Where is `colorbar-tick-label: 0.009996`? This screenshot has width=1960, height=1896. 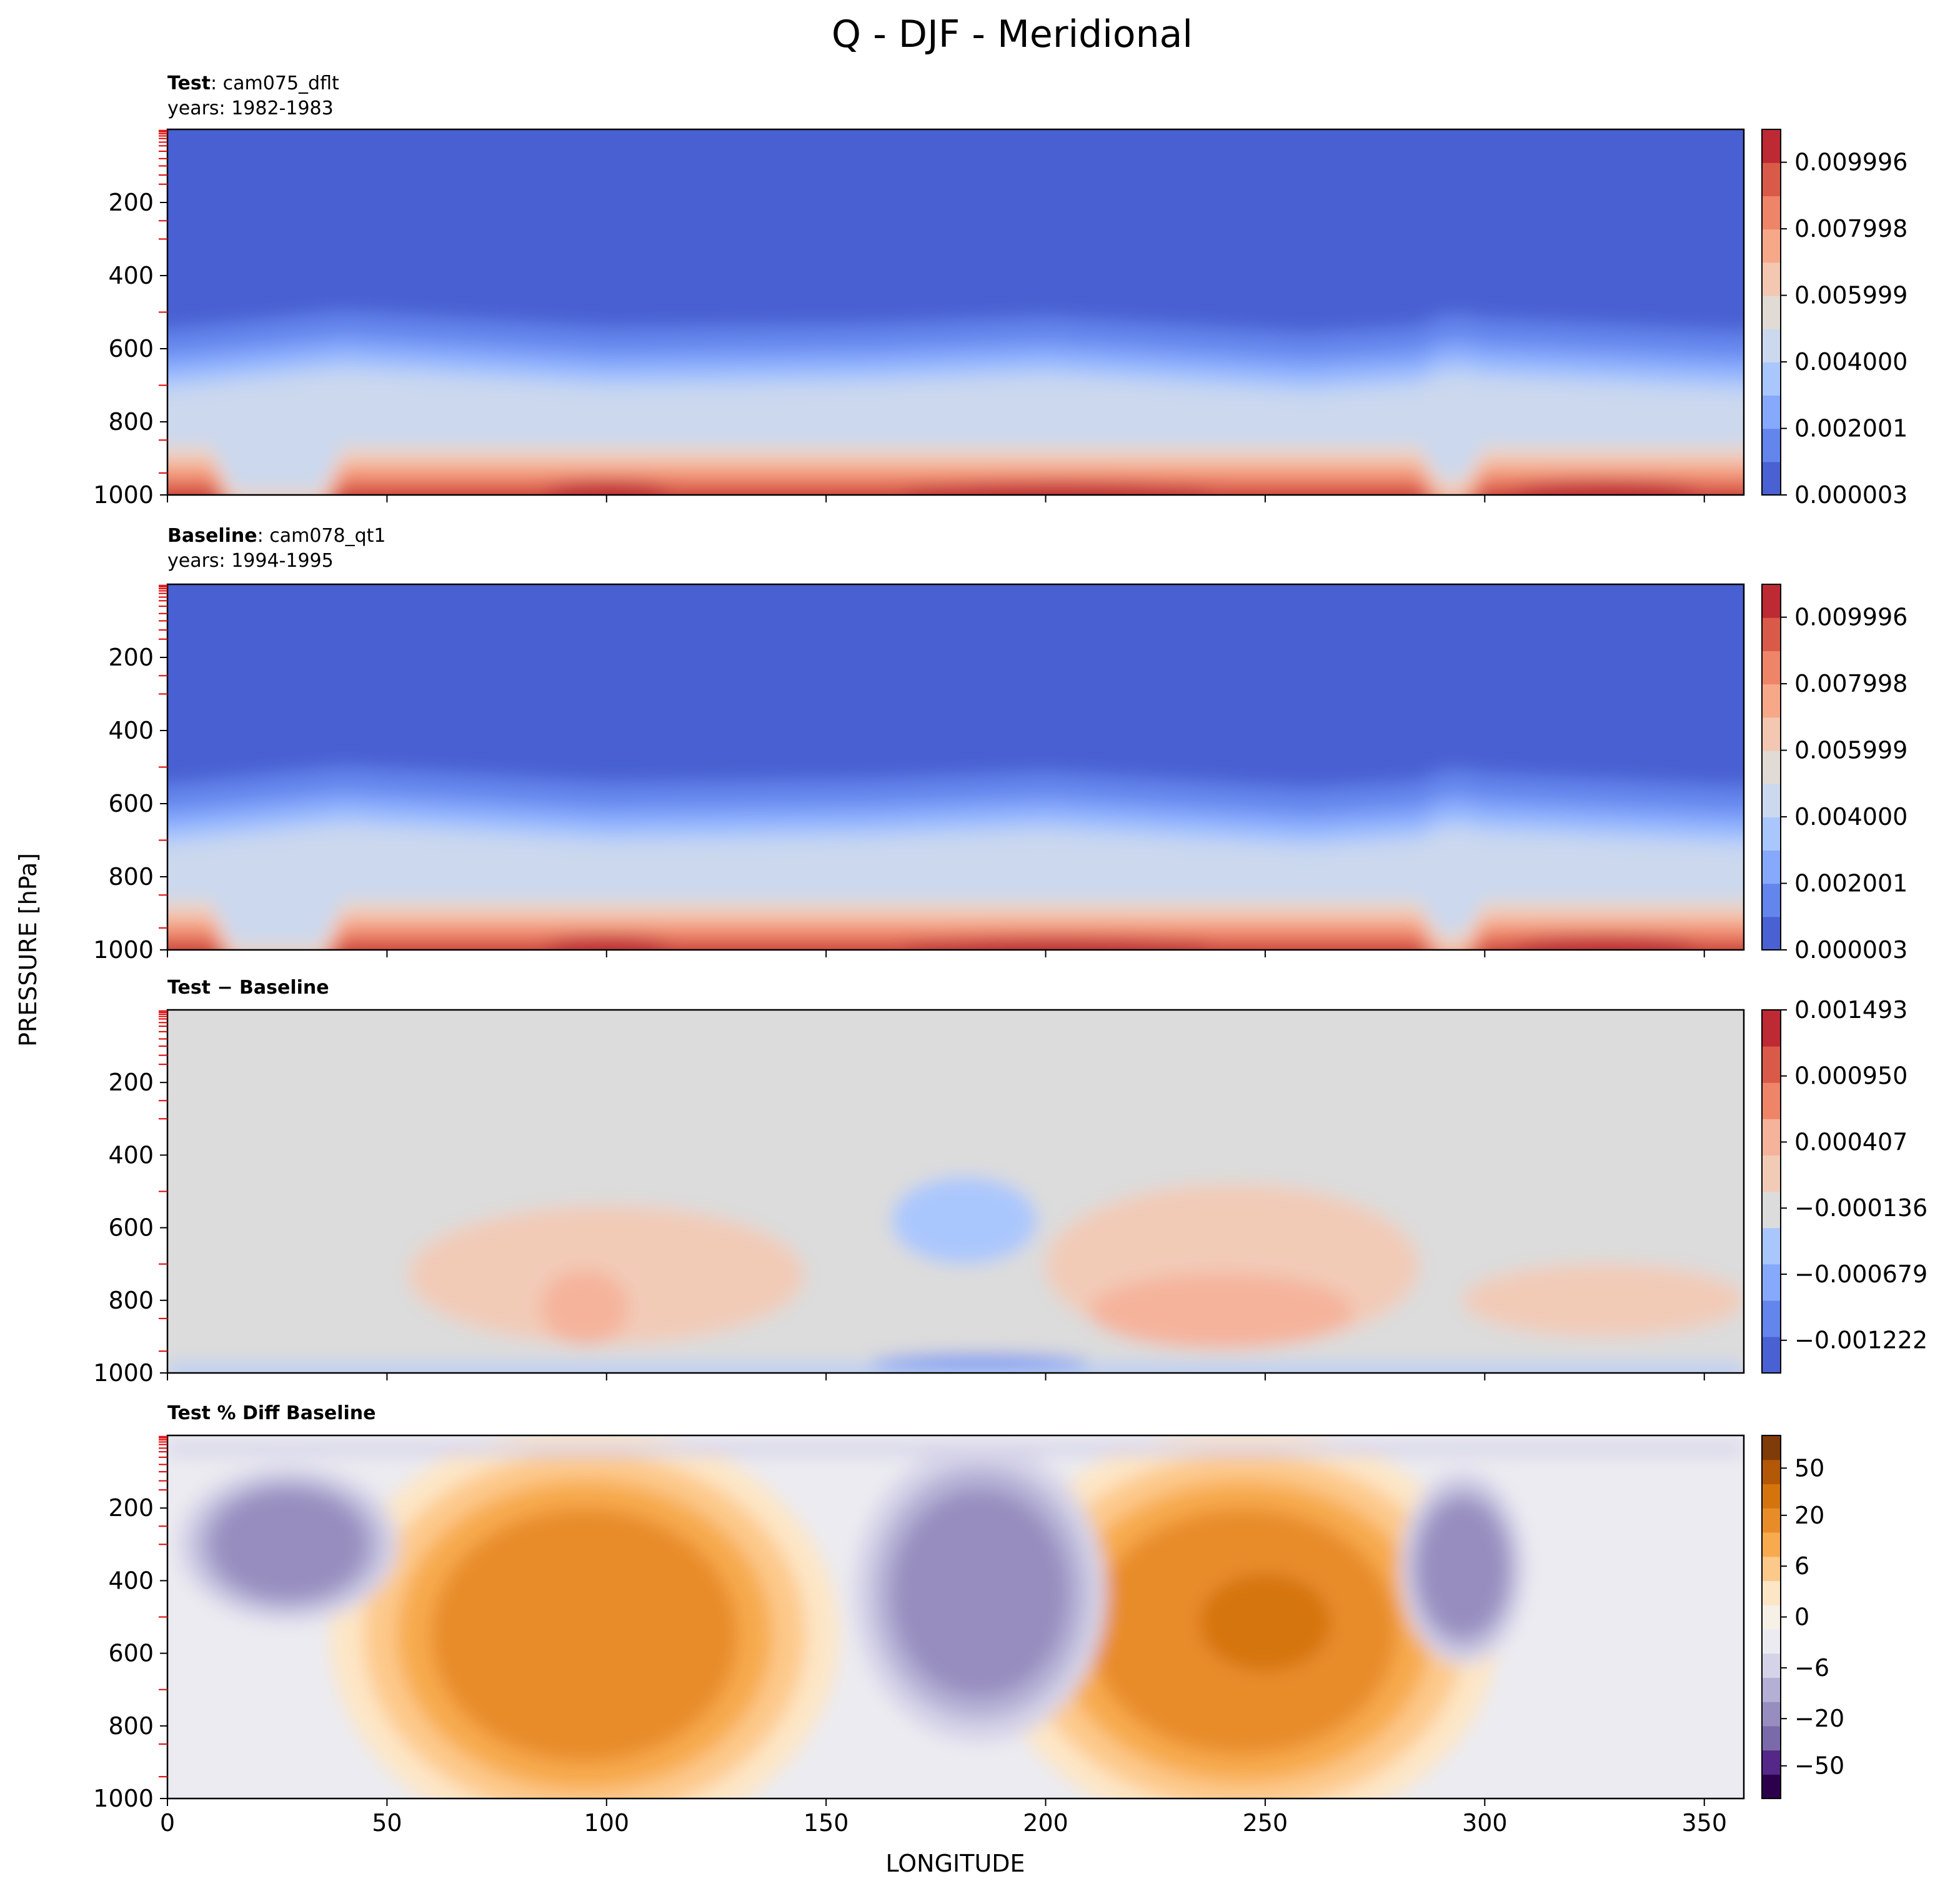 colorbar-tick-label: 0.009996 is located at coordinates (1851, 617).